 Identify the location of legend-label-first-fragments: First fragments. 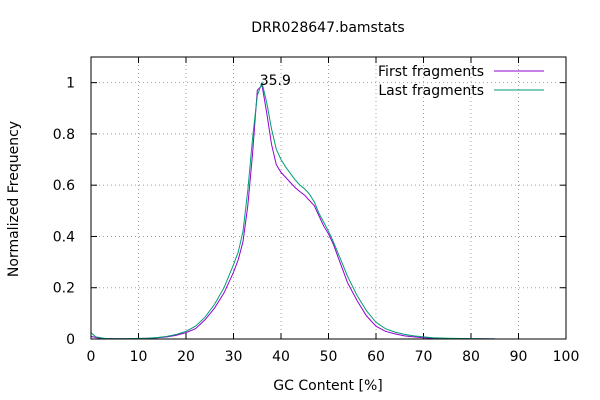
(431, 72).